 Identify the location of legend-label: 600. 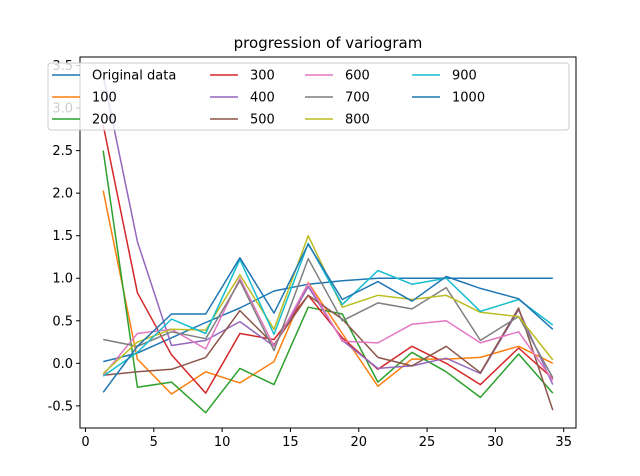
(357, 76).